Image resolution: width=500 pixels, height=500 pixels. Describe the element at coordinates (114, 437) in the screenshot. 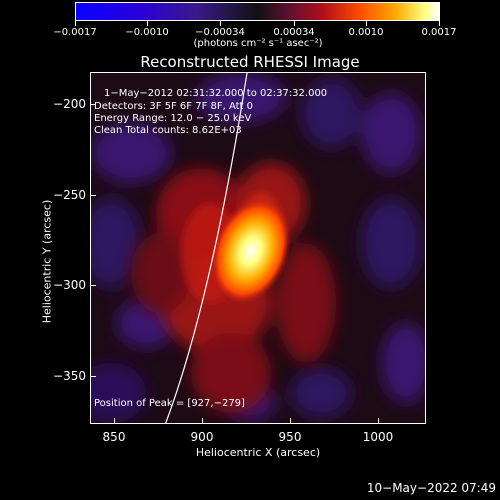

I see `x-tick-label: 850` at that location.